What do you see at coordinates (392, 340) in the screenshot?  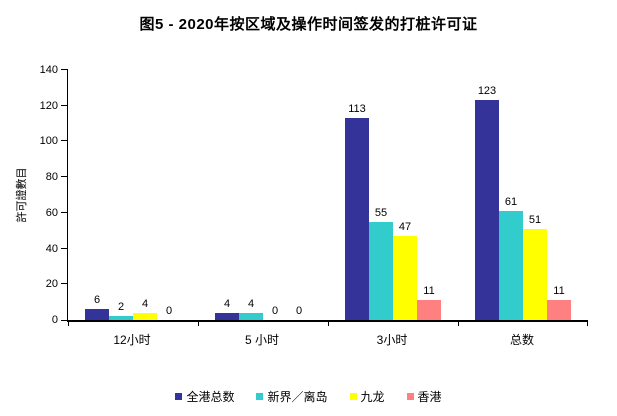 I see `x-axis-category-label: 3小时` at bounding box center [392, 340].